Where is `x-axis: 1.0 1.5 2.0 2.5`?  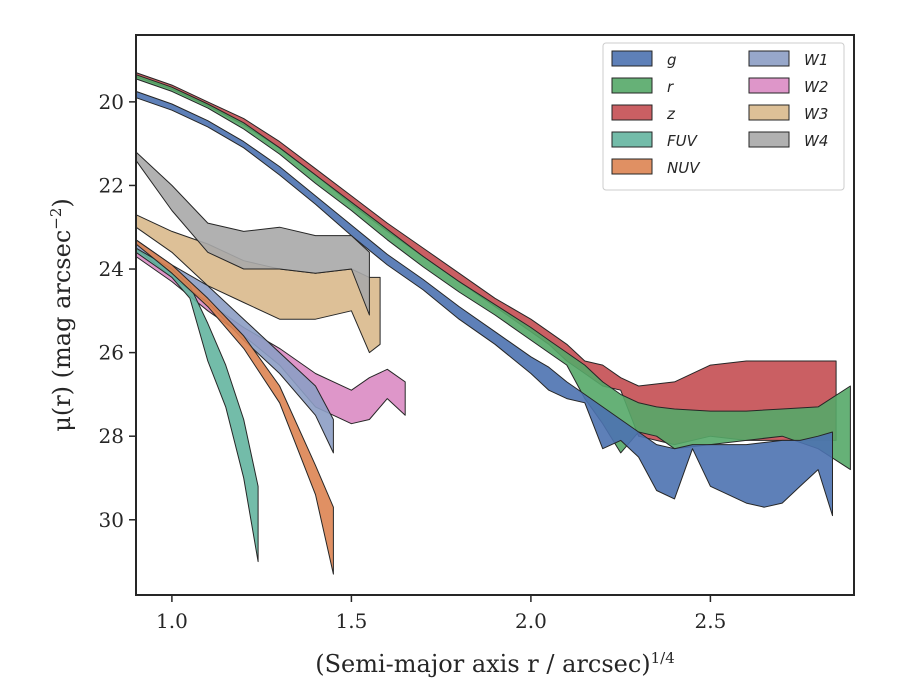 x-axis: 1.0 1.5 2.0 2.5 is located at coordinates (441, 614).